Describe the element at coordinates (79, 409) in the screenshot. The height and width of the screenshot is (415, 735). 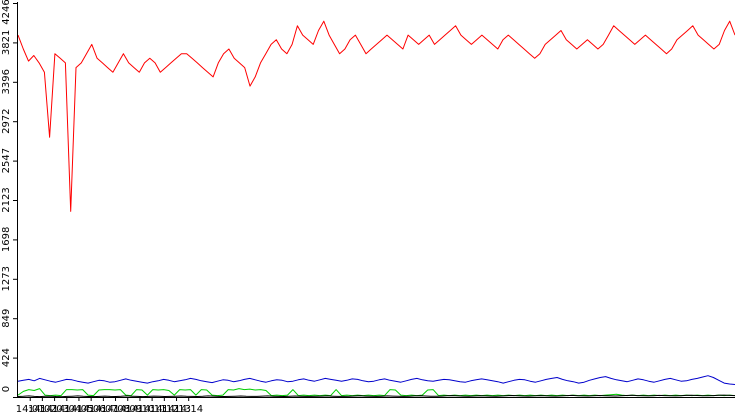
I see `x-tick-label: 14:05` at that location.